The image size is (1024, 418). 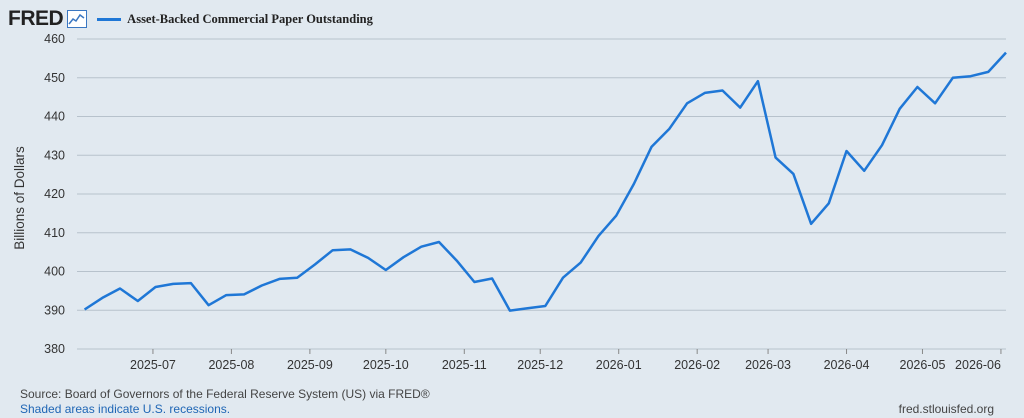 What do you see at coordinates (109, 19) in the screenshot?
I see `legend-swatch` at bounding box center [109, 19].